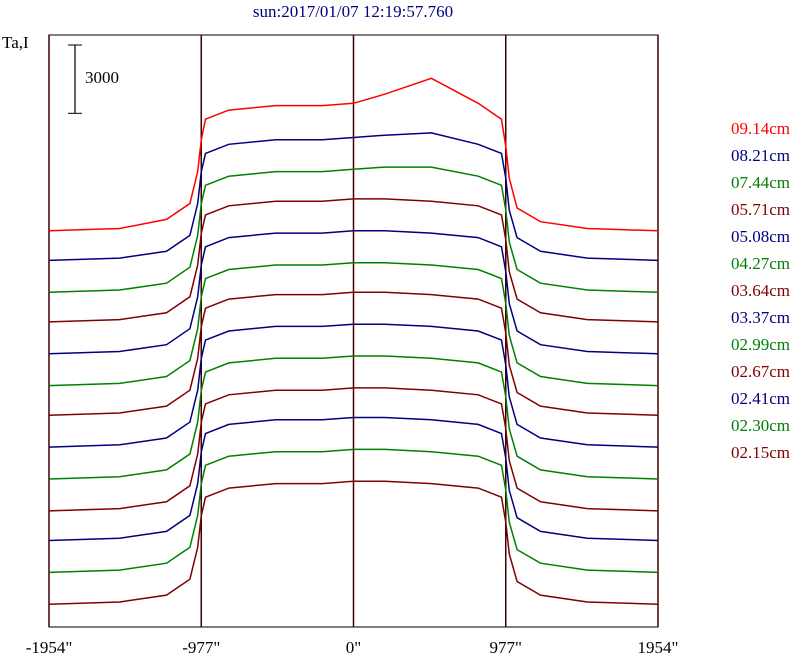  I want to click on scale-bar-label: 3000, so click(102, 77).